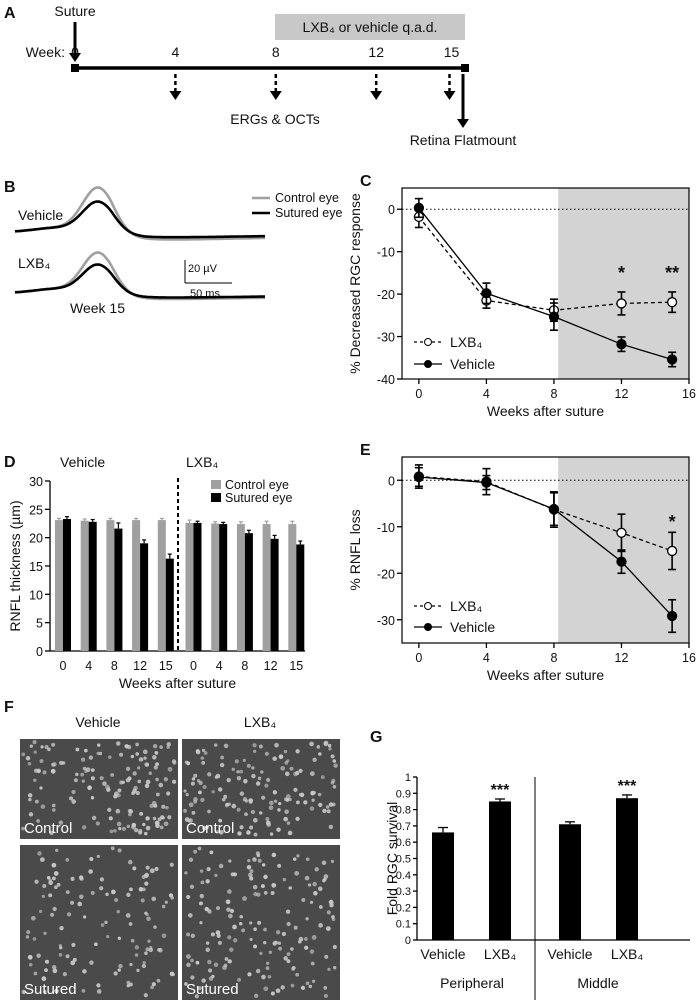  What do you see at coordinates (689, 658) in the screenshot?
I see `x-tick-label: 16` at bounding box center [689, 658].